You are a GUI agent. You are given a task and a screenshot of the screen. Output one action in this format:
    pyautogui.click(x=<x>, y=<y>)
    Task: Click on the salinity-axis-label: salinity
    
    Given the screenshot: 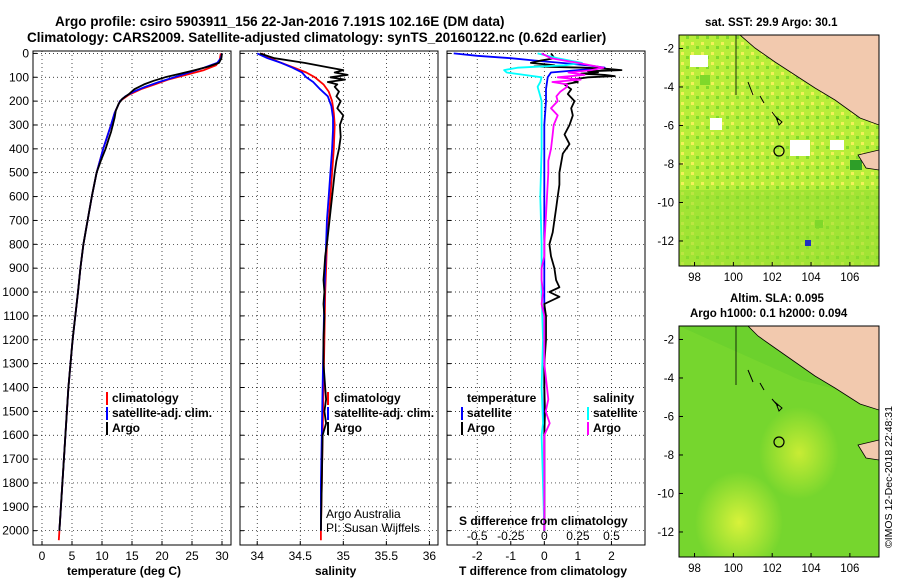 What is the action you would take?
    pyautogui.click(x=336, y=571)
    